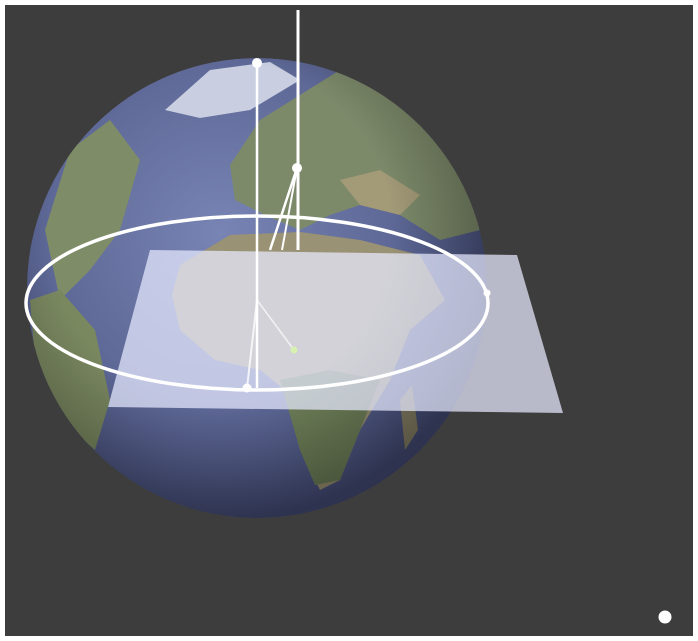 This screenshot has width=698, height=641. I want to click on guide-lines, so click(273, 199).